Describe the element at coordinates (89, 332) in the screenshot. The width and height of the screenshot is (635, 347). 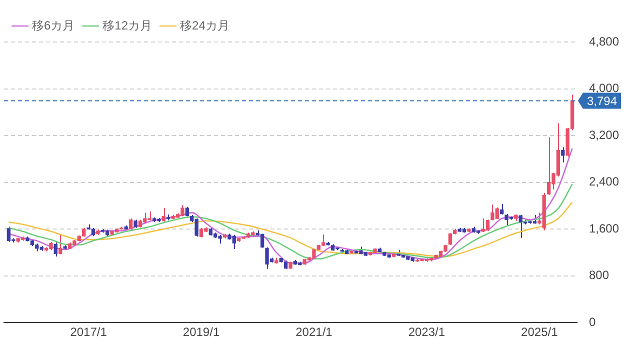
I see `x-tick-label: 2017/1` at that location.